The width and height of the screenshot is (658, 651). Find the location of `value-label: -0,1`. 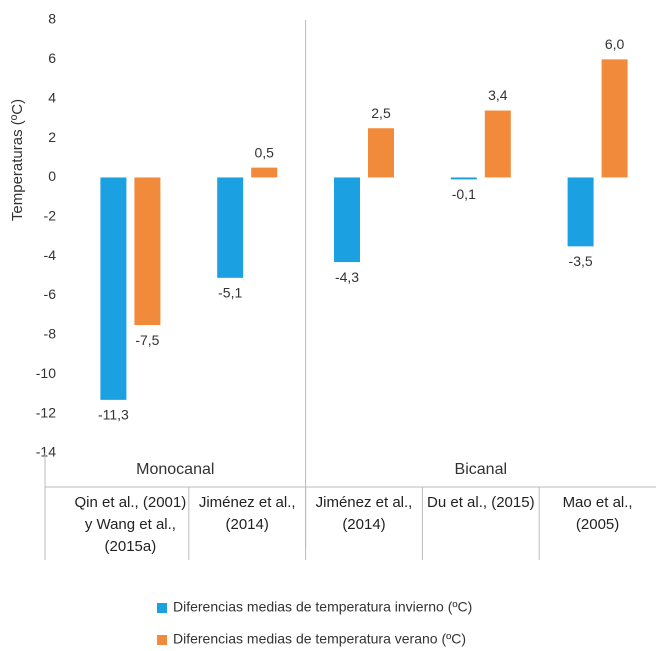

value-label: -0,1 is located at coordinates (464, 194).